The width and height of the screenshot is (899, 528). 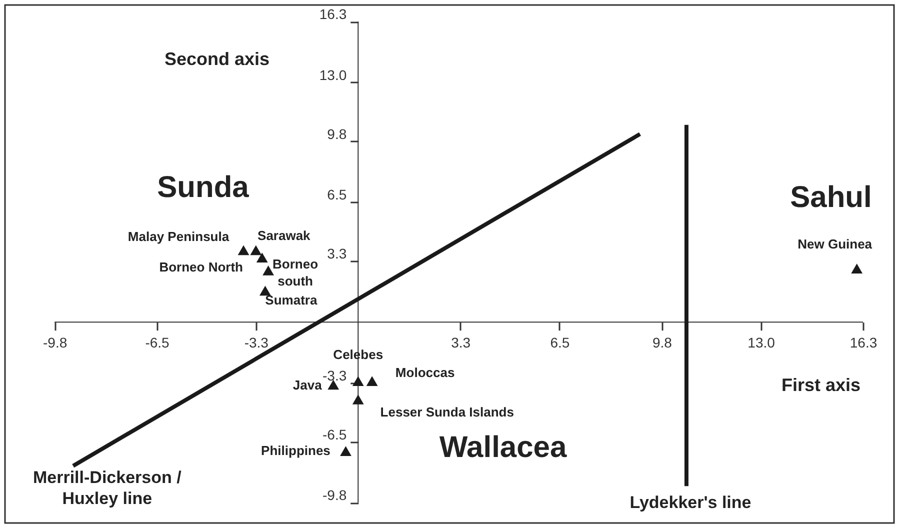 What do you see at coordinates (831, 197) in the screenshot?
I see `annotation: Sahul` at bounding box center [831, 197].